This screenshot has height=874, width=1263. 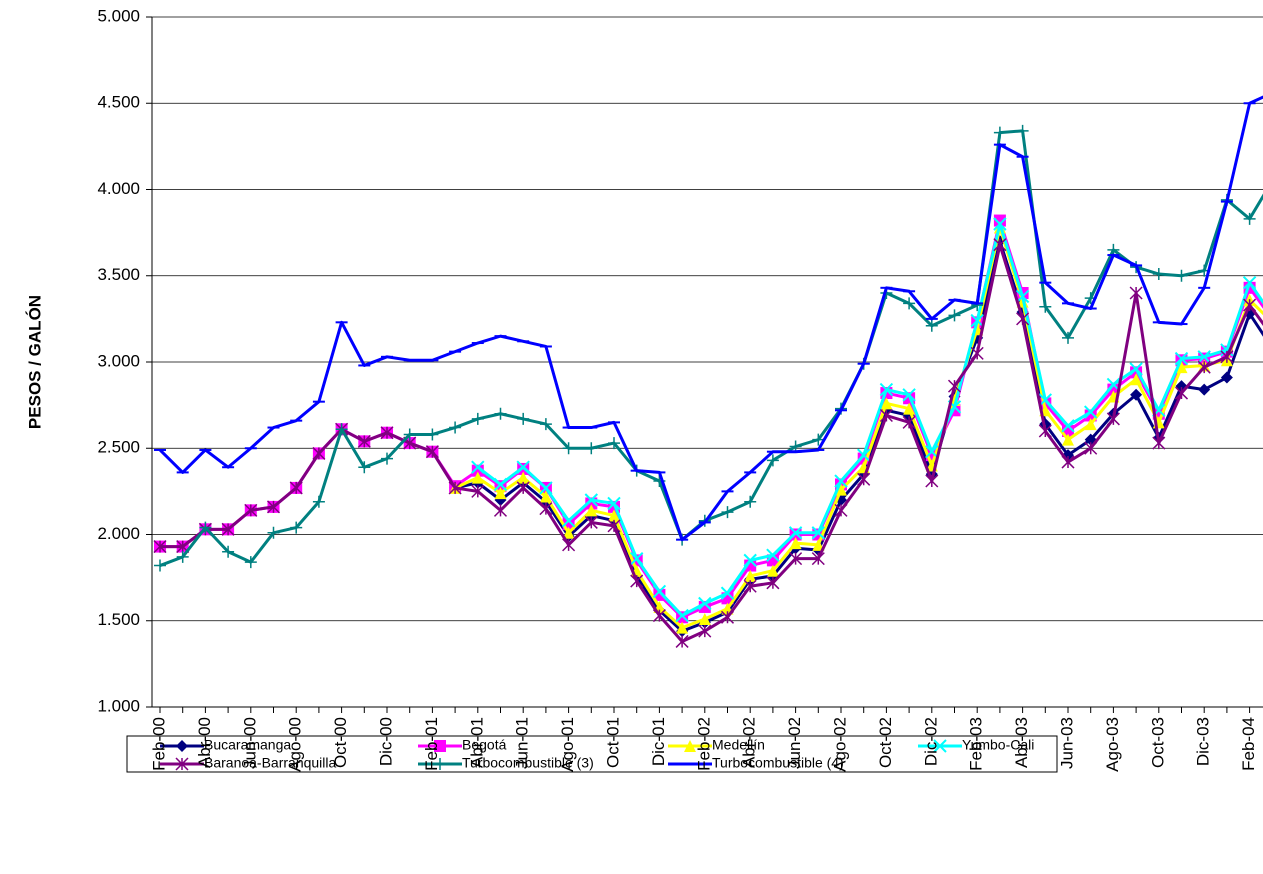 What do you see at coordinates (528, 763) in the screenshot?
I see `legend-label: Turbocombustible (3)` at bounding box center [528, 763].